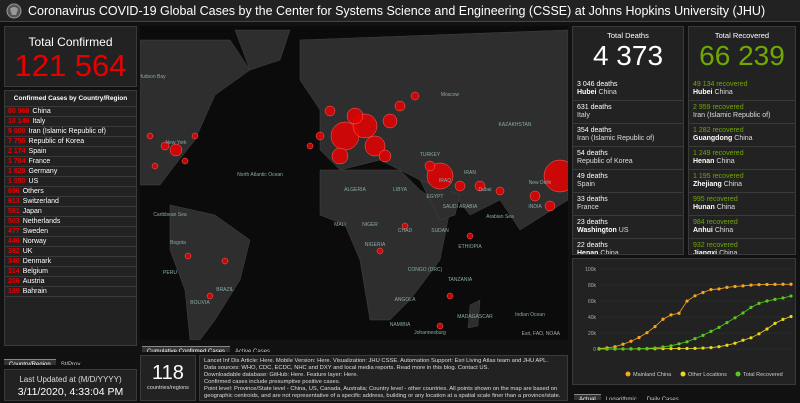 The image size is (800, 403). Describe the element at coordinates (628, 35) in the screenshot. I see `label: Total Deaths` at that location.